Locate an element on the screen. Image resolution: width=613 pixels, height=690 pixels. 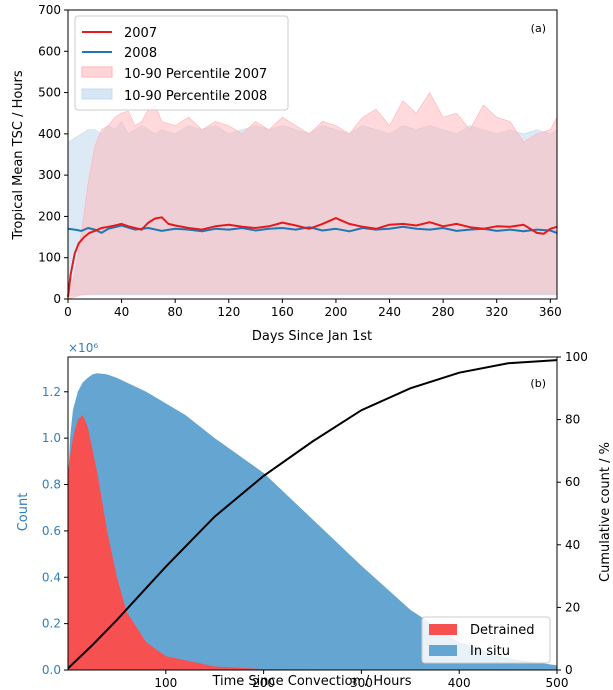
b-y-tick-label: 0.4 is located at coordinates (51, 577).